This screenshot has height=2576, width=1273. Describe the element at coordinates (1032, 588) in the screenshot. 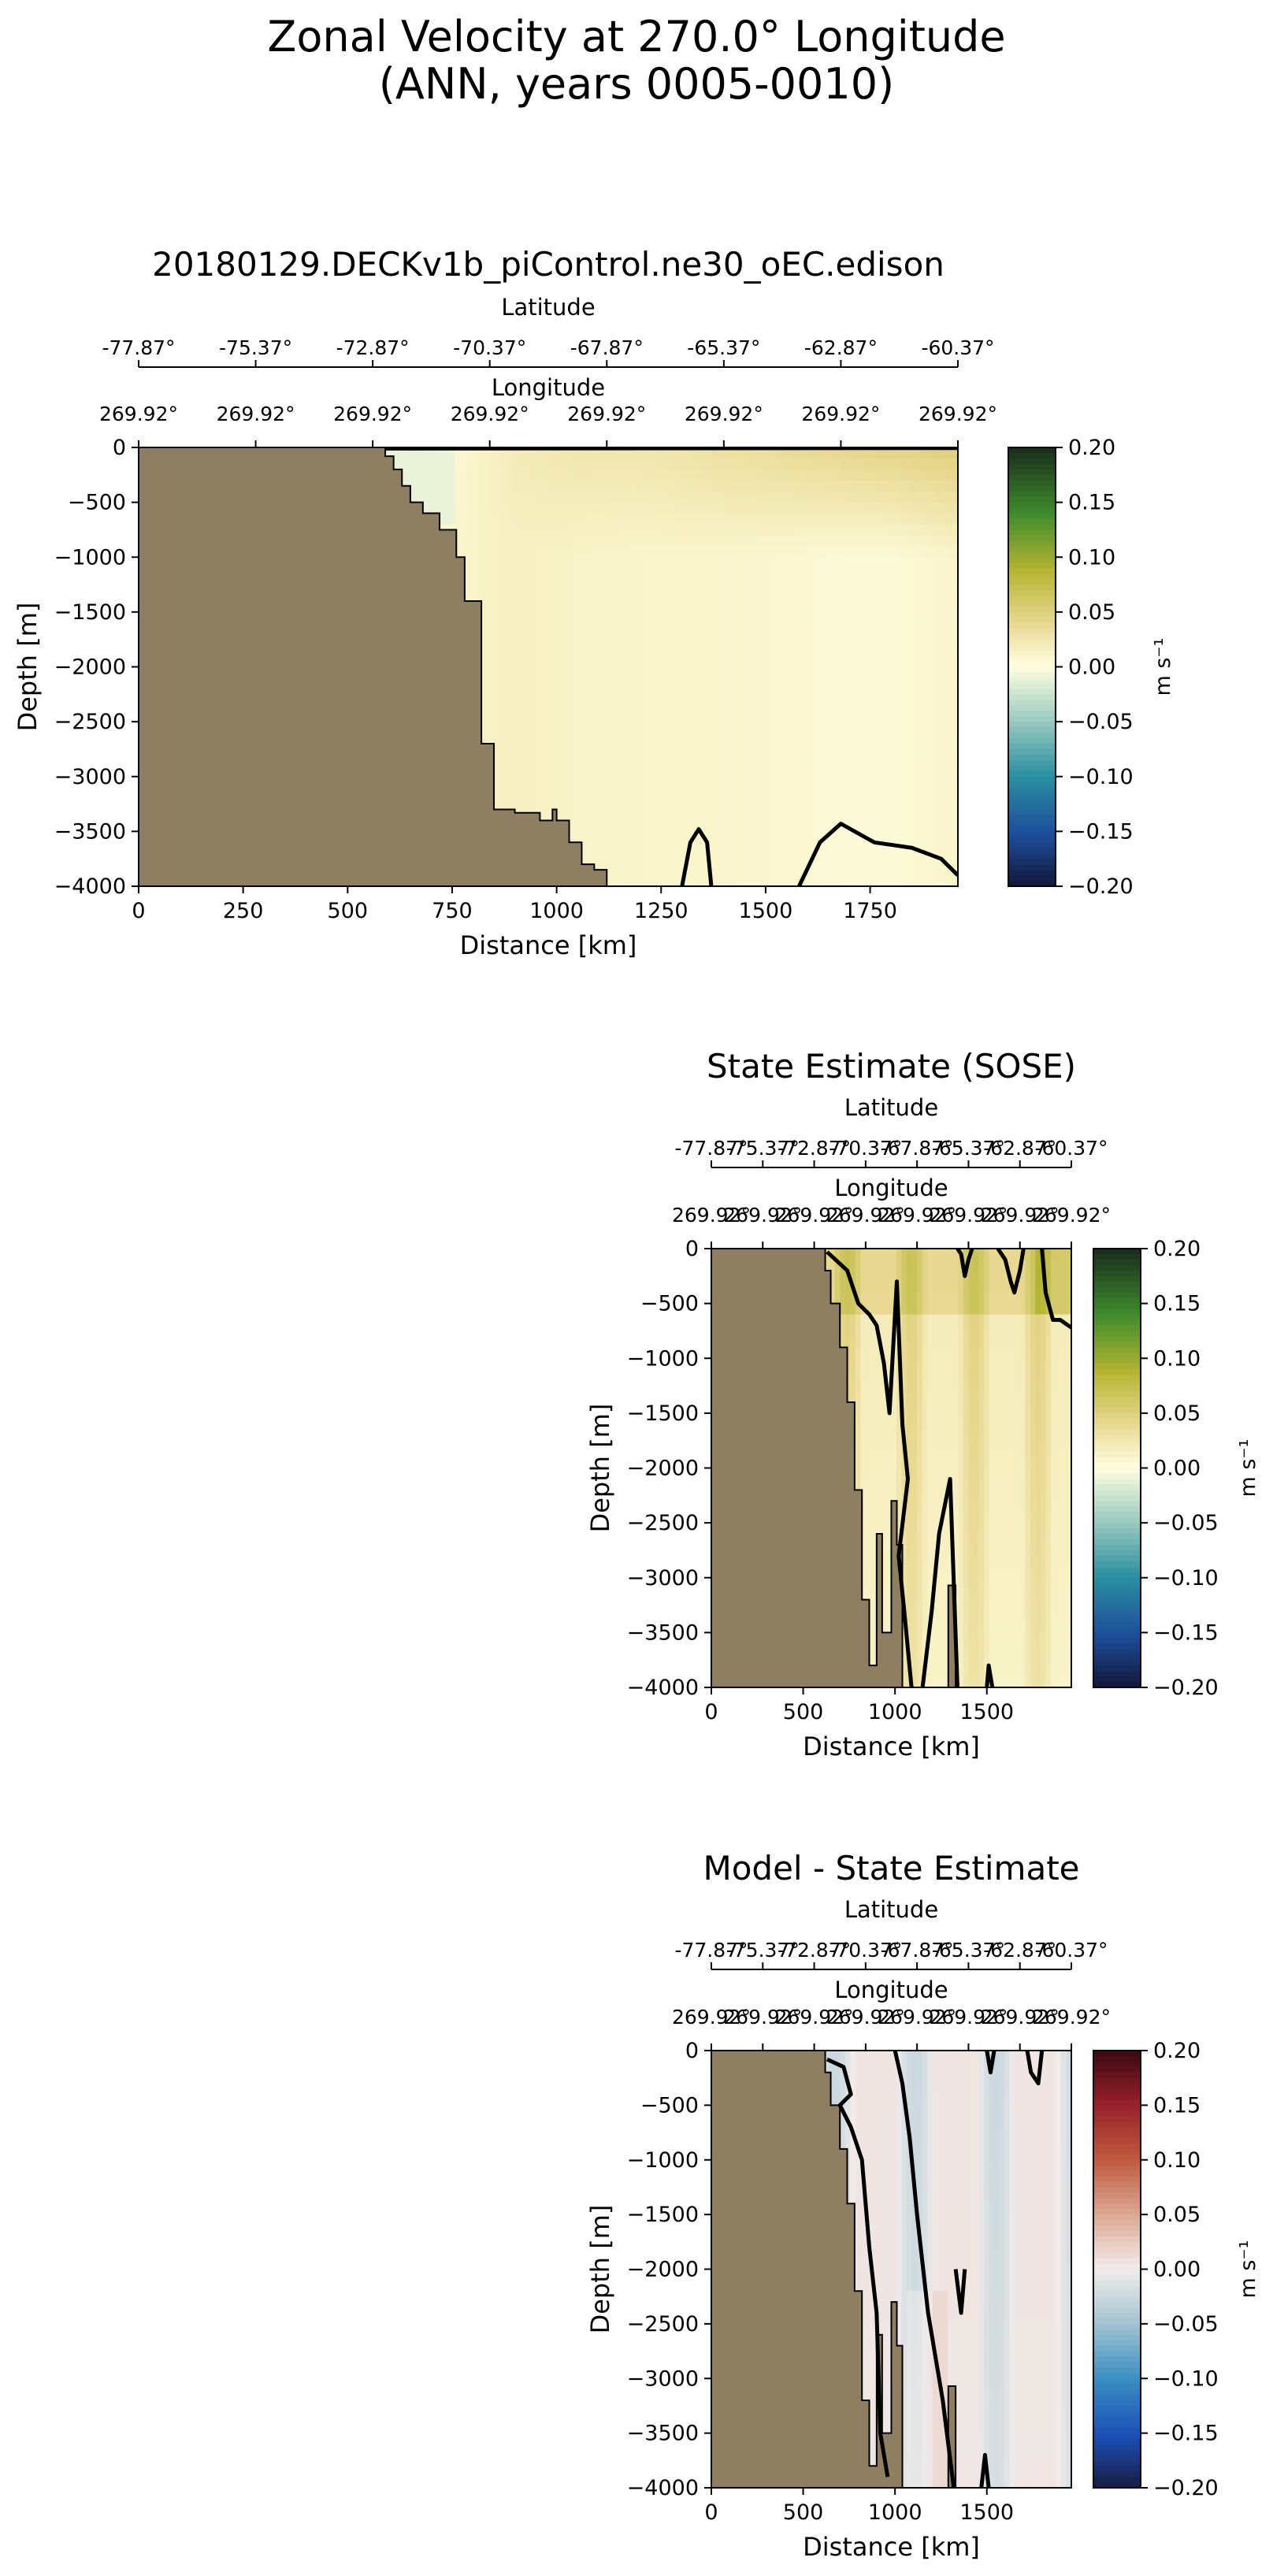

I see `colorbar-segment` at that location.